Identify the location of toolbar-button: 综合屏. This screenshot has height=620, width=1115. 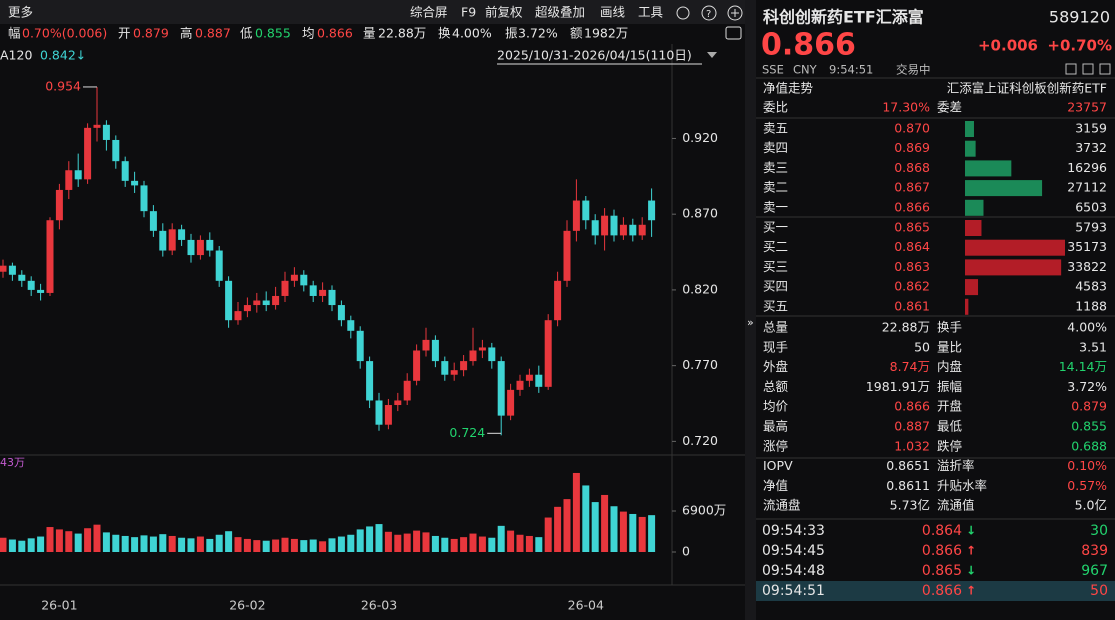
(429, 12).